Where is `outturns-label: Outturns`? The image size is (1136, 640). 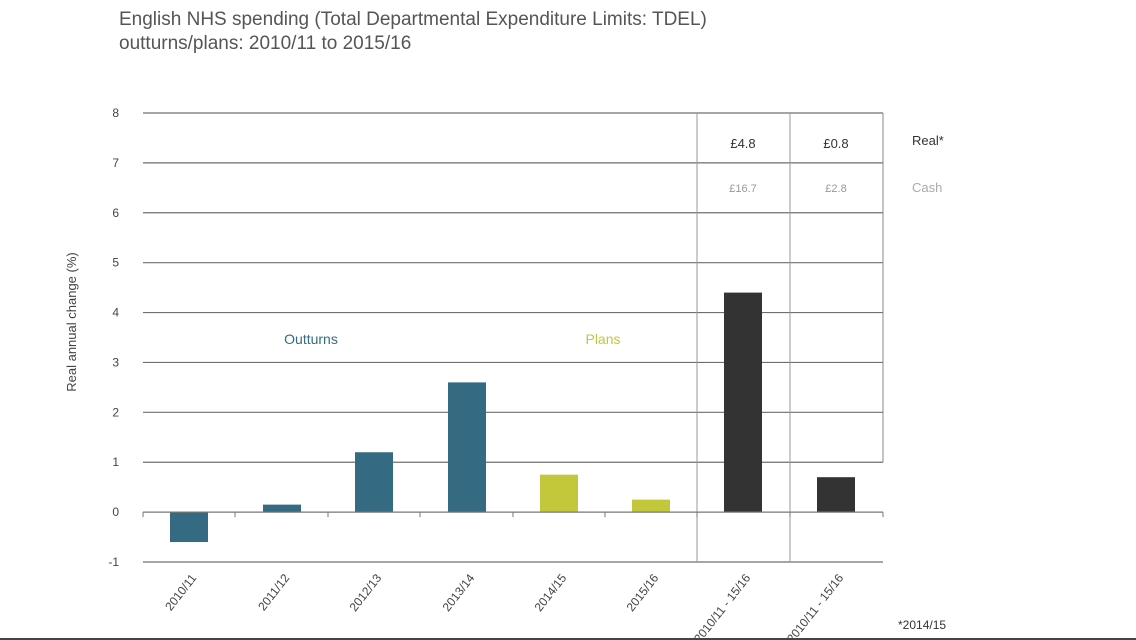
outturns-label: Outturns is located at coordinates (311, 339).